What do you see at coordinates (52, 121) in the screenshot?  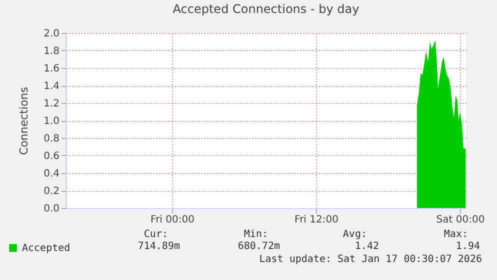 I see `y-tick-label: 1.0` at bounding box center [52, 121].